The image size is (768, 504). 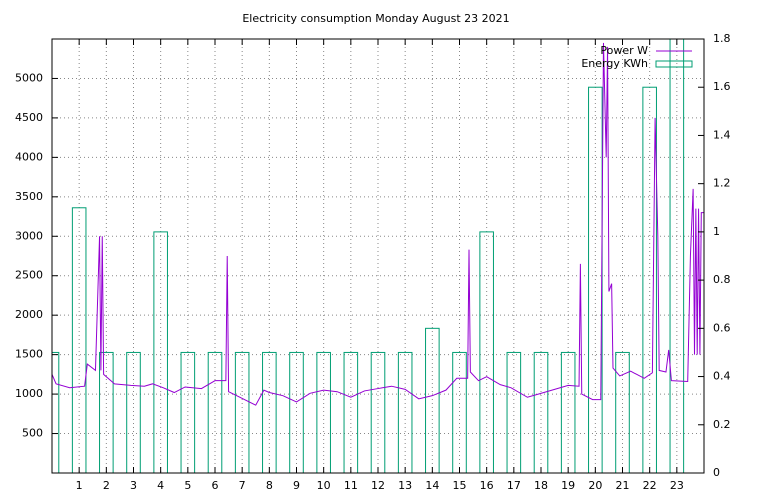 What do you see at coordinates (187, 485) in the screenshot?
I see `x-tick-label: 5` at bounding box center [187, 485].